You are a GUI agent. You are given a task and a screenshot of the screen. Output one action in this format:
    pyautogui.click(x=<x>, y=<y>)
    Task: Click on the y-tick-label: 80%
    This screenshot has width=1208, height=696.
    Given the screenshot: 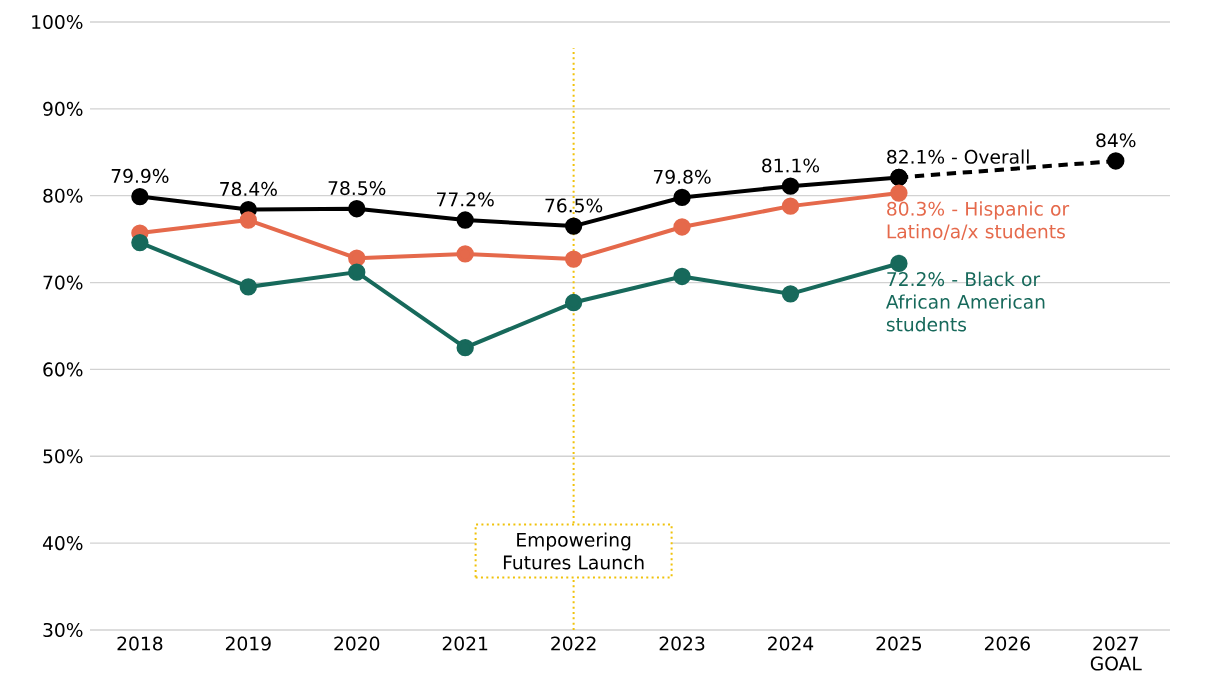 What is the action you would take?
    pyautogui.click(x=63, y=195)
    